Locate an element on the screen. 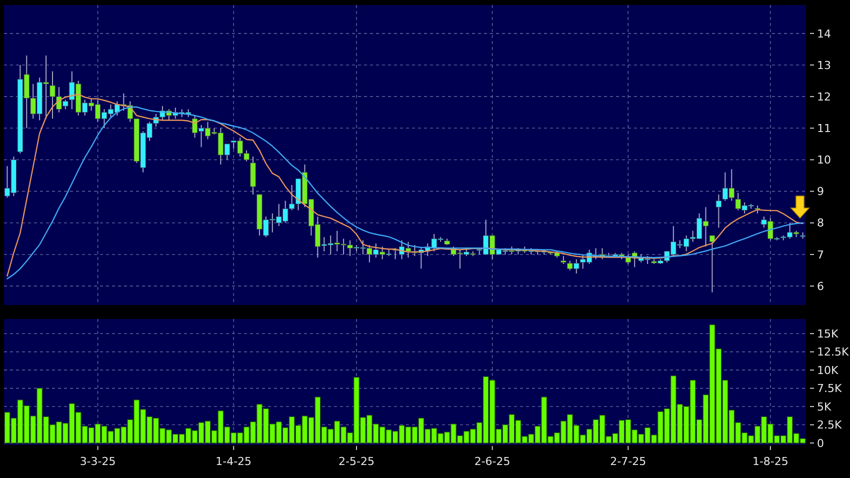  y-tick-label: 12.5K is located at coordinates (833, 352).